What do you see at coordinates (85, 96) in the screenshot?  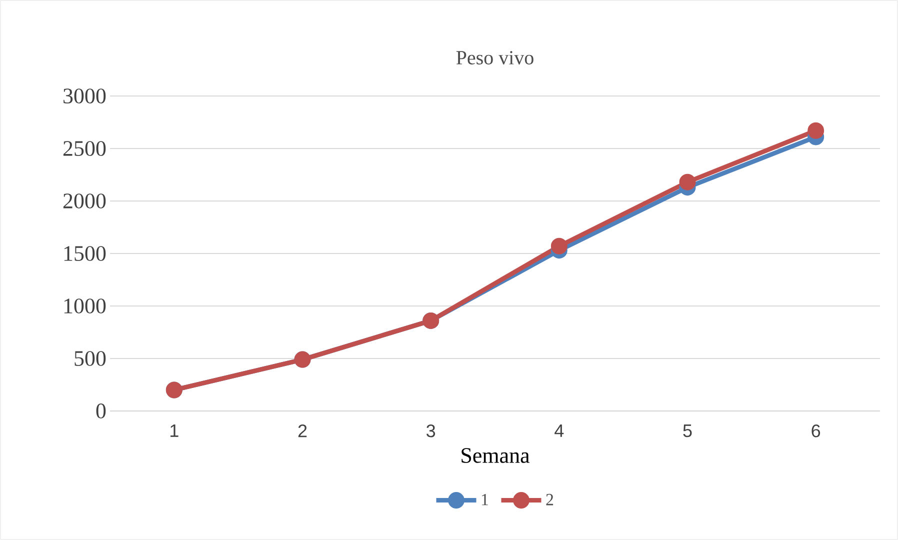 I see `y-tick-label: 3000` at bounding box center [85, 96].